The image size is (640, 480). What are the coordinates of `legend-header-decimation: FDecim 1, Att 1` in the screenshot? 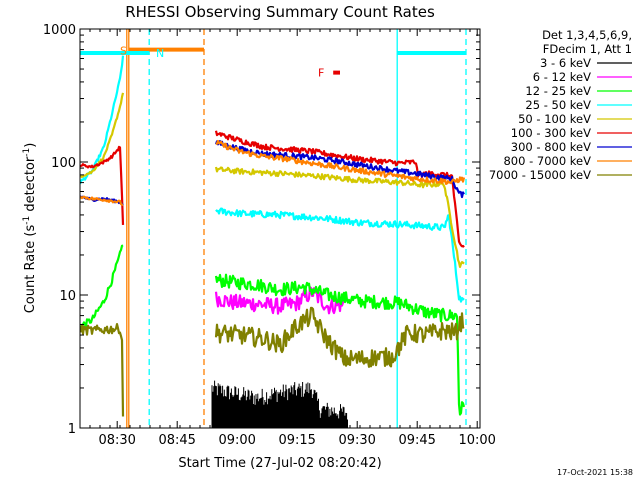 It's located at (587, 49).